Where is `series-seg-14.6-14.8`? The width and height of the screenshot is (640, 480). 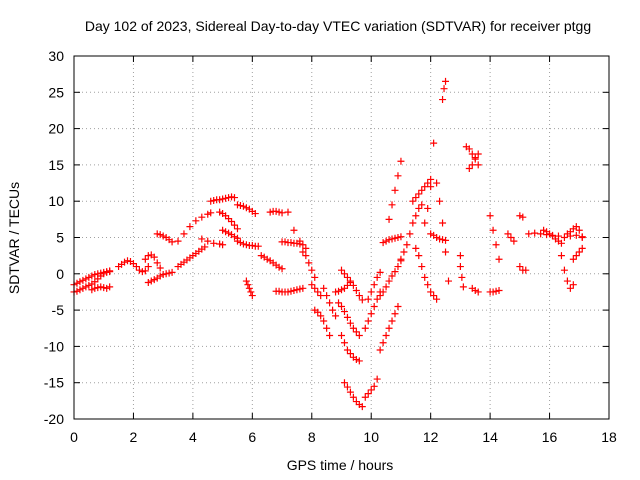
series-seg-14.6-14.8 is located at coordinates (511, 237).